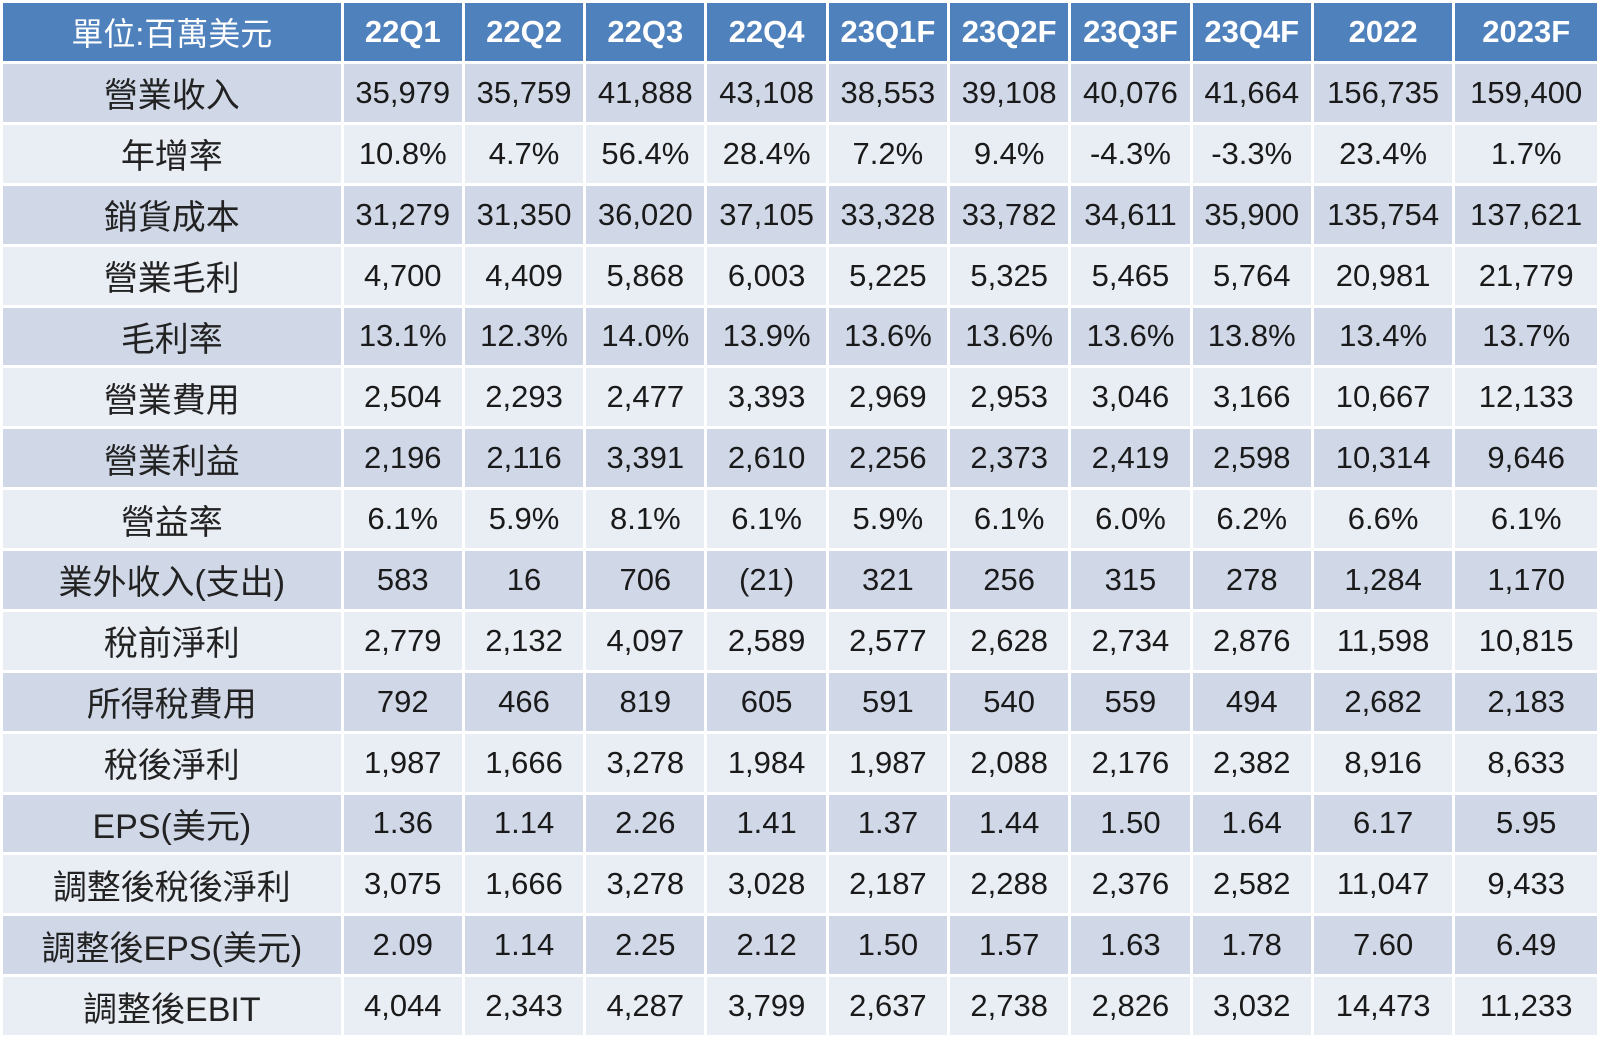 The width and height of the screenshot is (1600, 1049). I want to click on table-cell: 3,278, so click(645, 884).